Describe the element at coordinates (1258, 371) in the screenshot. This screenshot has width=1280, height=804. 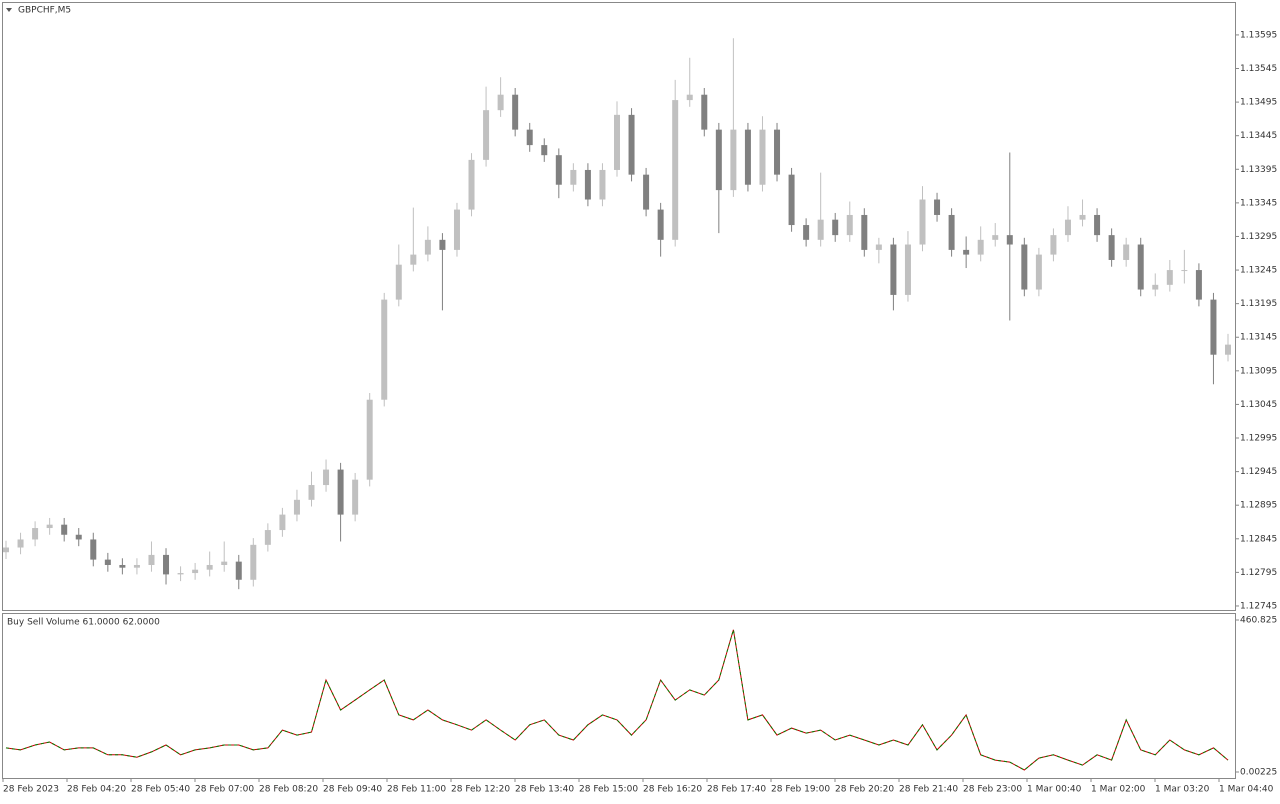
I see `y-tick-label: 1.13095` at that location.